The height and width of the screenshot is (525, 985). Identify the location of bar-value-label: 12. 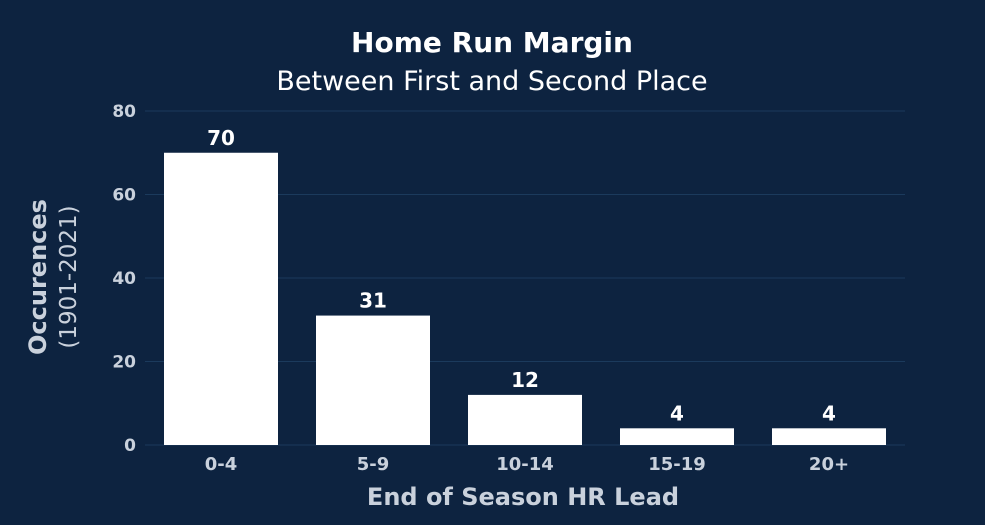
(525, 380).